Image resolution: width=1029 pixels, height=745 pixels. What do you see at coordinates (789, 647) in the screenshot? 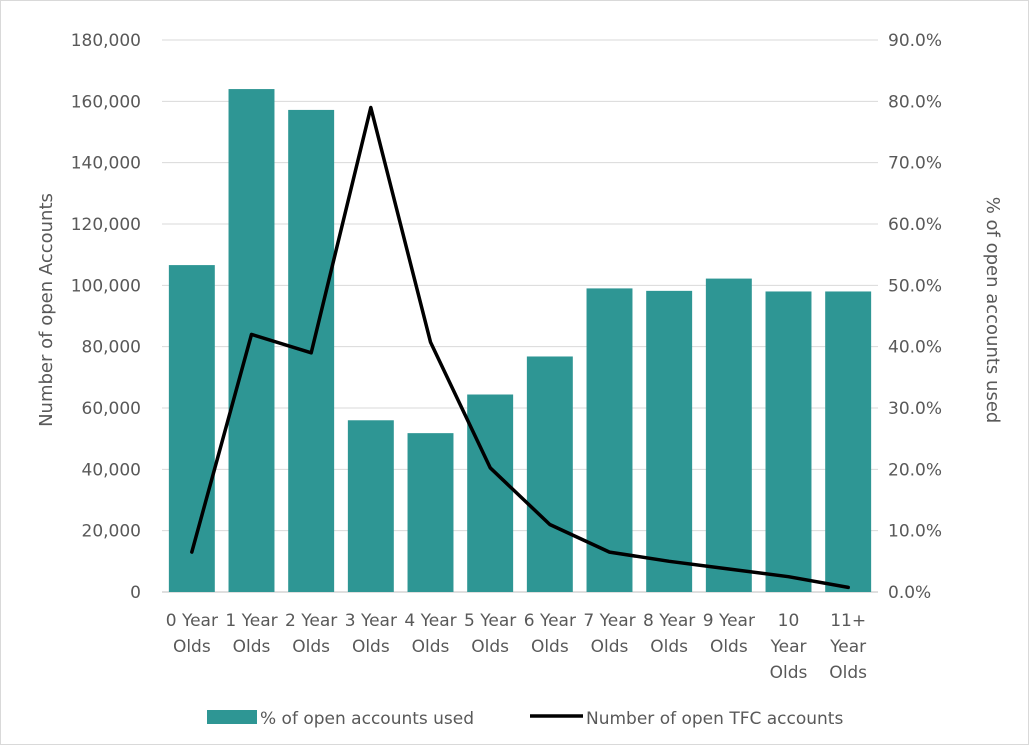
I see `x-tick-label: 10 Year Olds` at bounding box center [789, 647].